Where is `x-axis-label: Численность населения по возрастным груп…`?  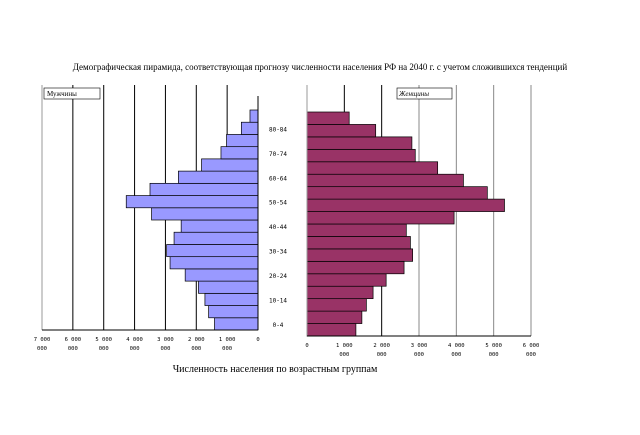
x-axis-label: Численность населения по возрастным груп… is located at coordinates (275, 369).